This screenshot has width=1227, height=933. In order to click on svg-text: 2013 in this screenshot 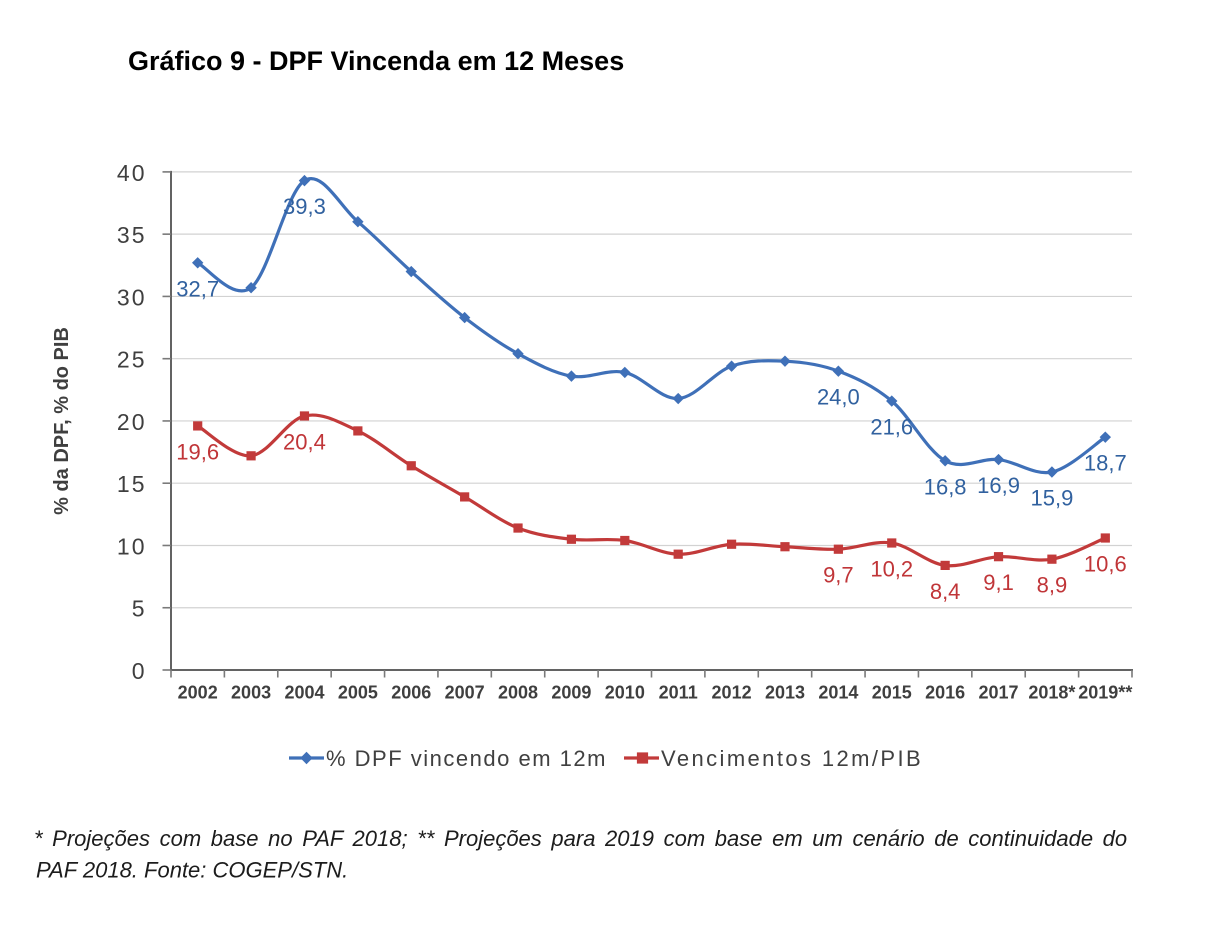, I will do `click(785, 693)`.